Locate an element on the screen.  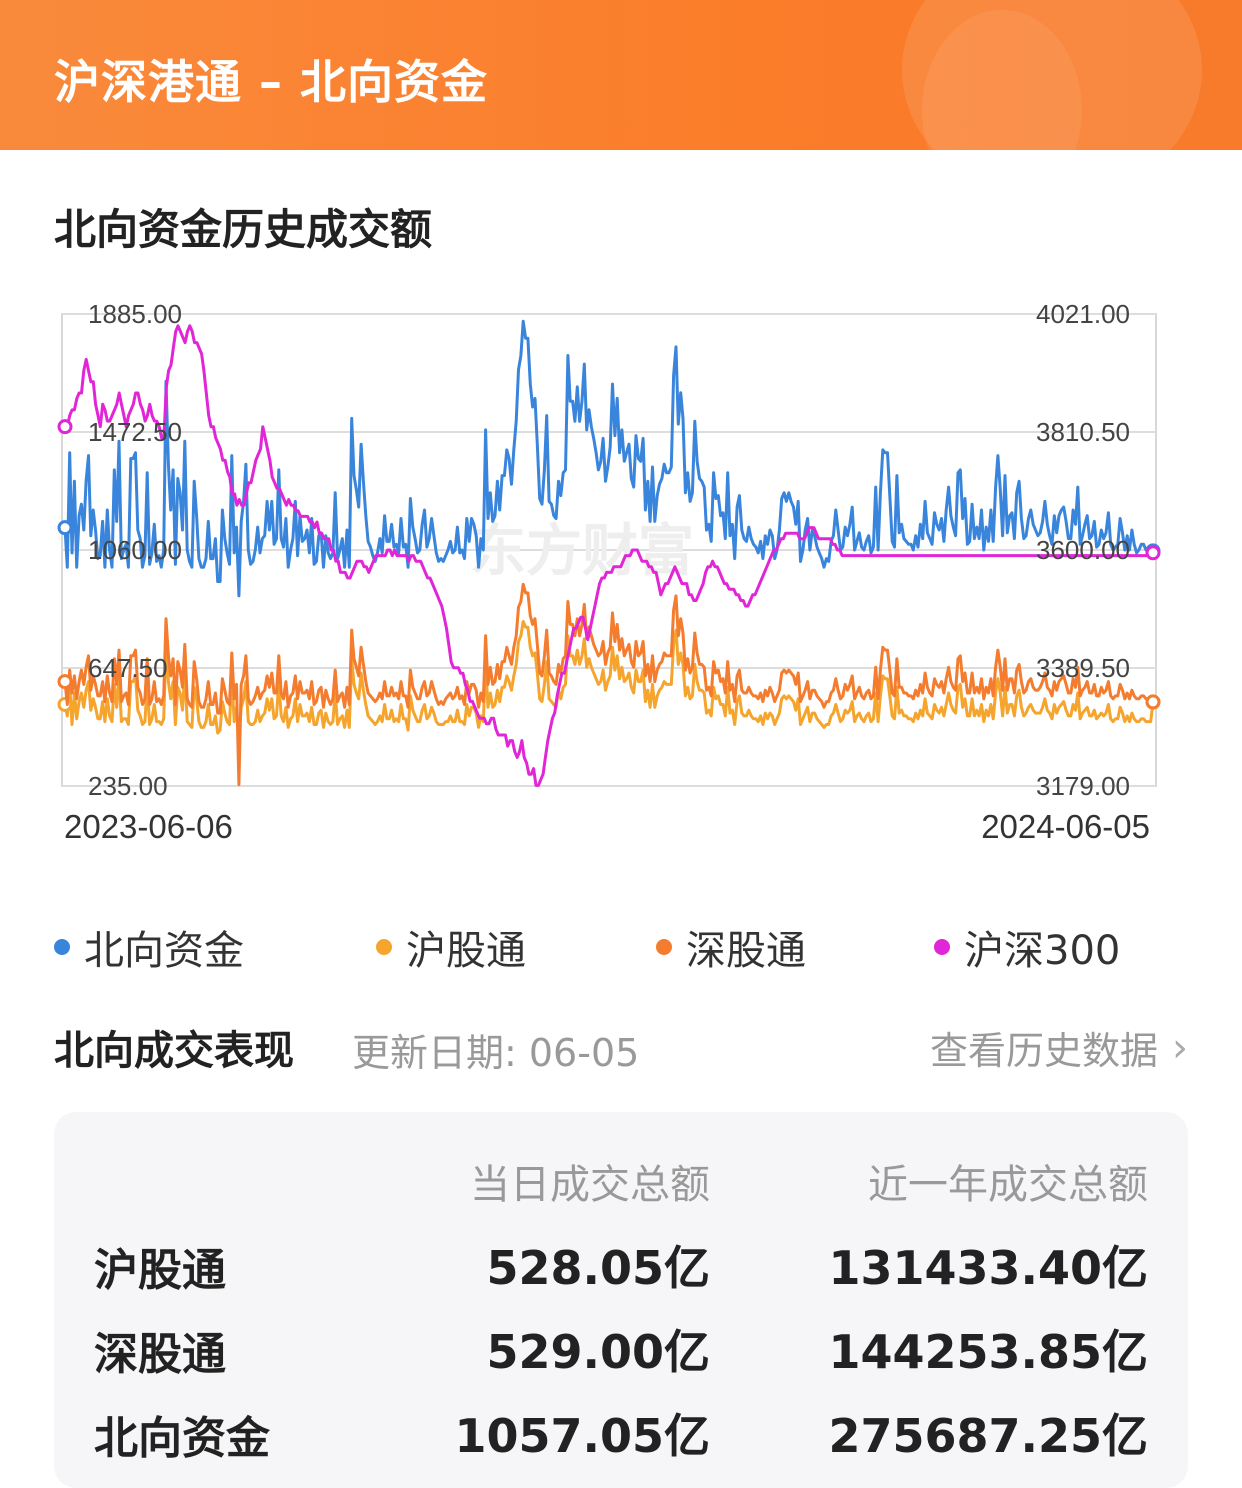
legend-label: 沪股通 is located at coordinates (466, 951).